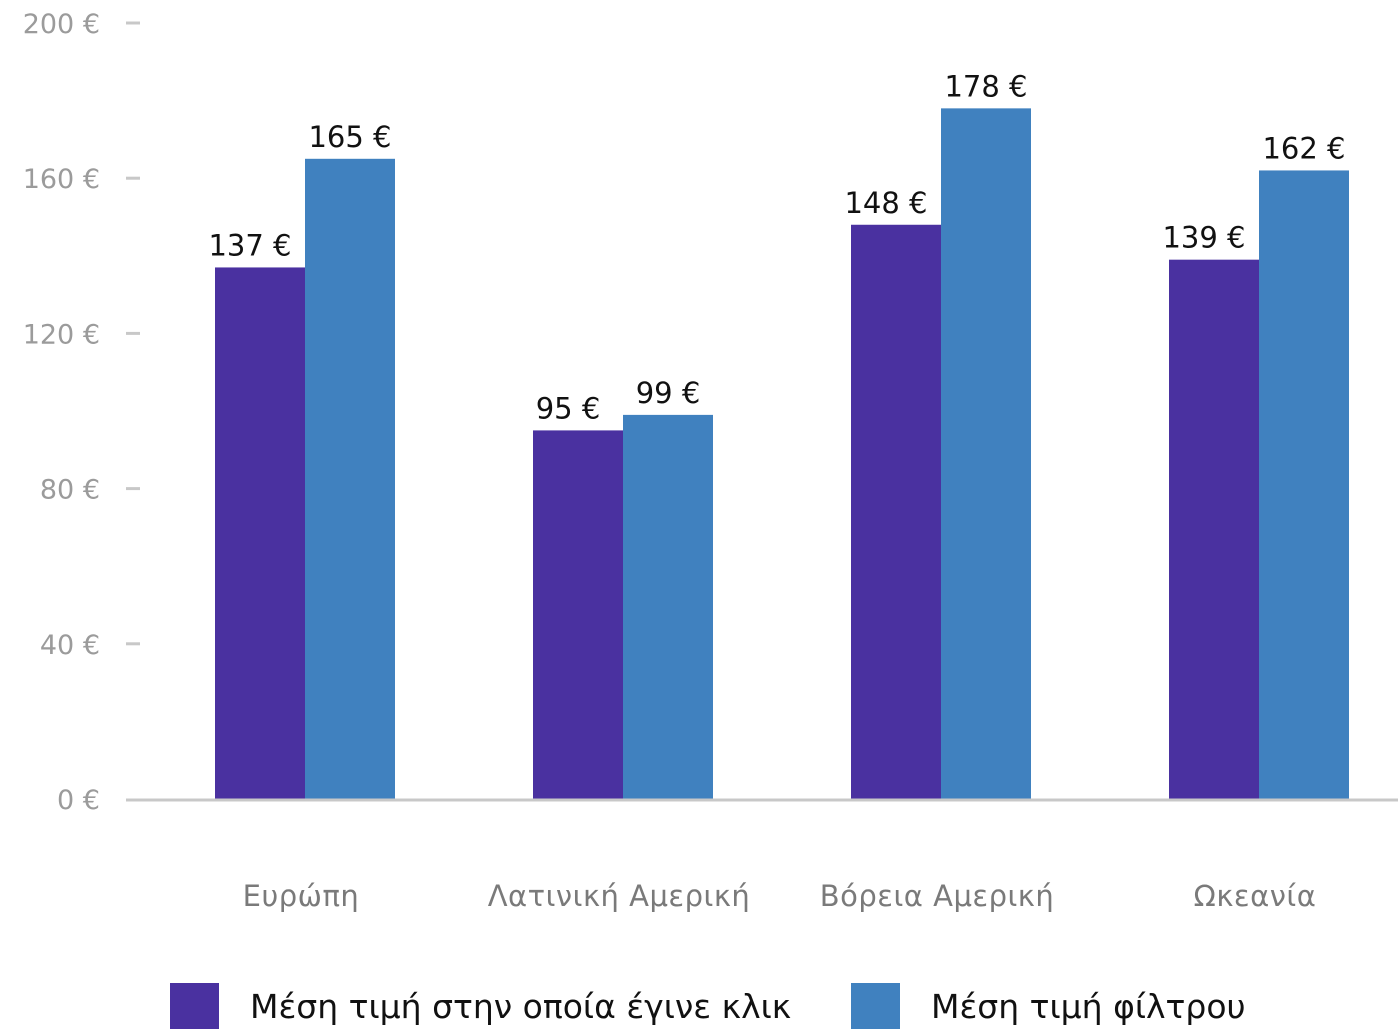  What do you see at coordinates (70, 490) in the screenshot?
I see `y-tick-label: 80 €` at bounding box center [70, 490].